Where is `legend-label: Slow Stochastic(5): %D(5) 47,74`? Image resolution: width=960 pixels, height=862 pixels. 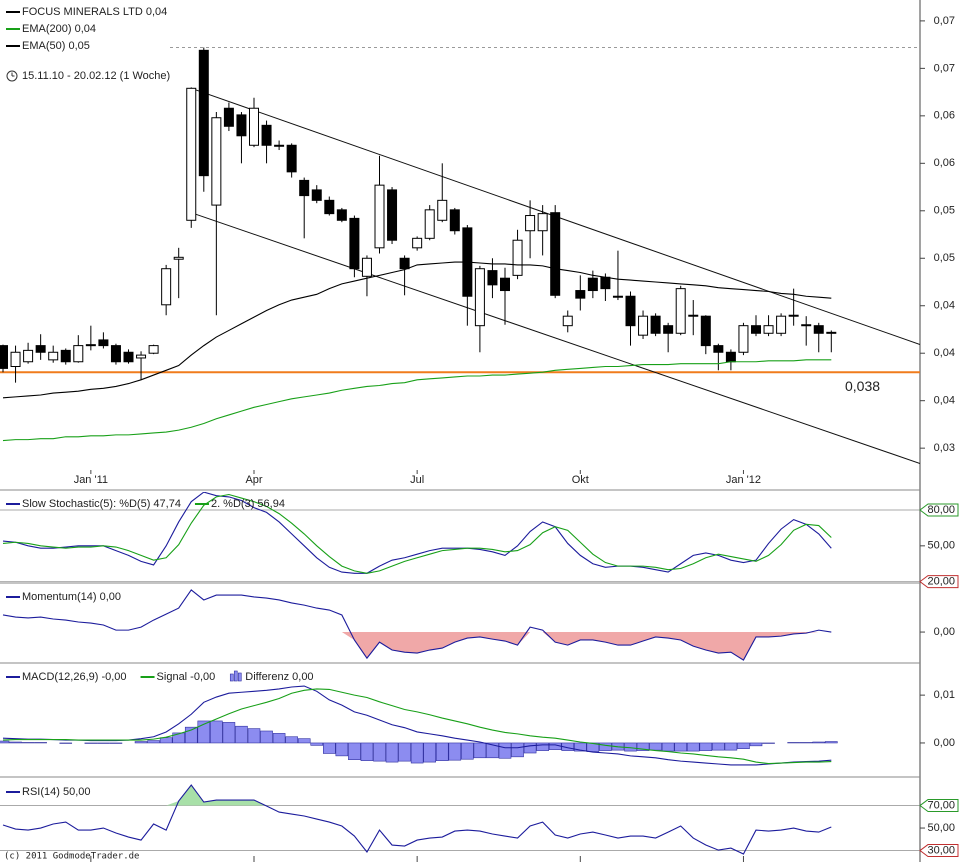
legend-label: Slow Stochastic(5): %D(5) 47,74 is located at coordinates (101, 504).